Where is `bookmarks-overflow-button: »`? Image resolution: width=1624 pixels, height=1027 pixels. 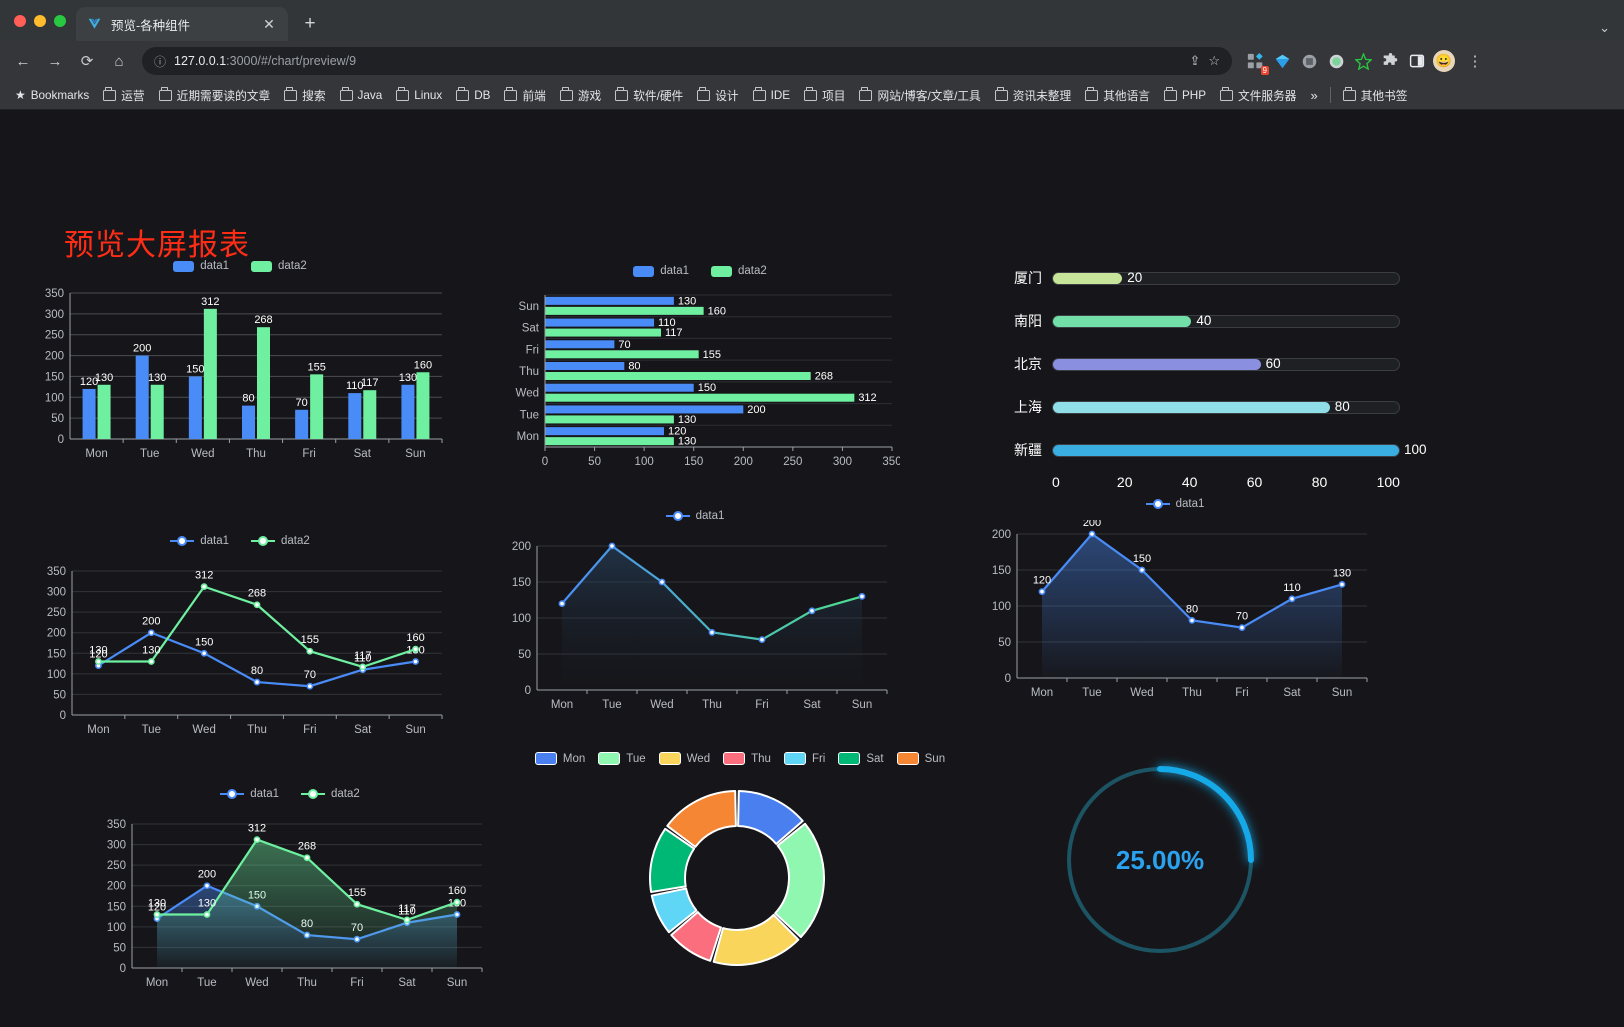
bookmarks-overflow-button: » is located at coordinates (1314, 95).